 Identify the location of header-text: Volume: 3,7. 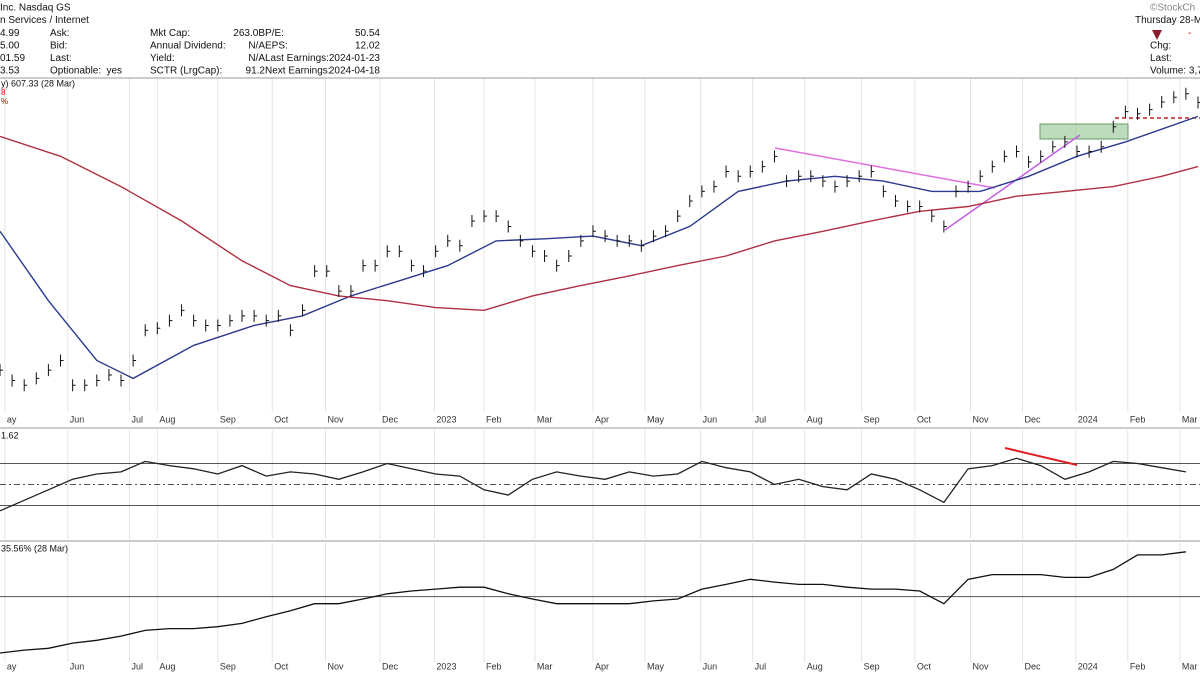
(1175, 71).